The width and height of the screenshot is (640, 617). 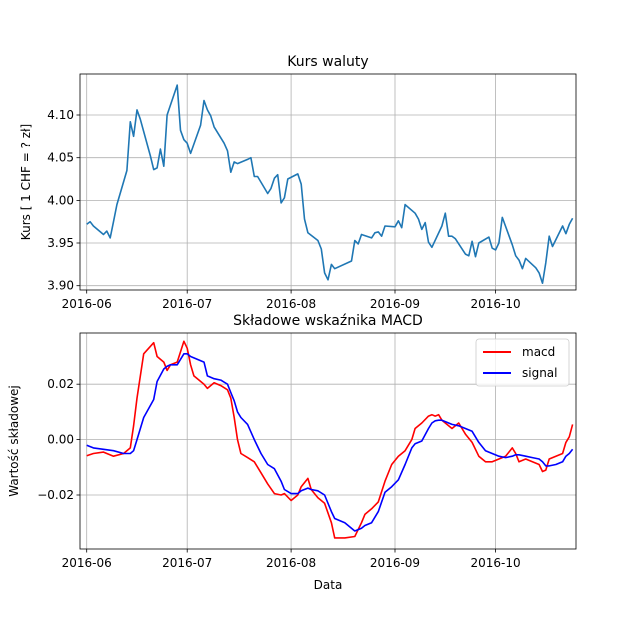 I want to click on y-tick-label: 4.00, so click(x=60, y=200).